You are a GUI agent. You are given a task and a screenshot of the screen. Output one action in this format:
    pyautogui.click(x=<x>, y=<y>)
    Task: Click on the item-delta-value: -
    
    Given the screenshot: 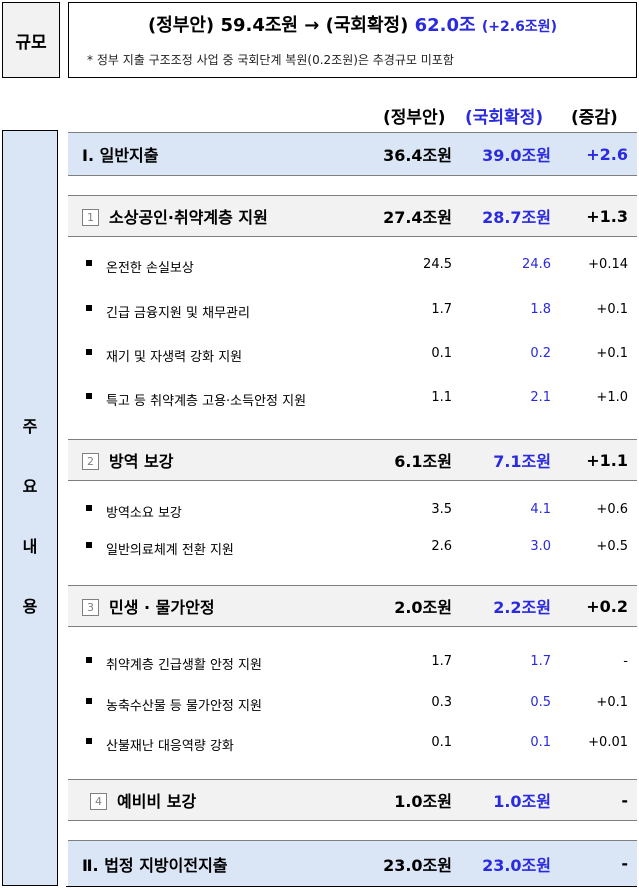 What is the action you would take?
    pyautogui.click(x=625, y=661)
    